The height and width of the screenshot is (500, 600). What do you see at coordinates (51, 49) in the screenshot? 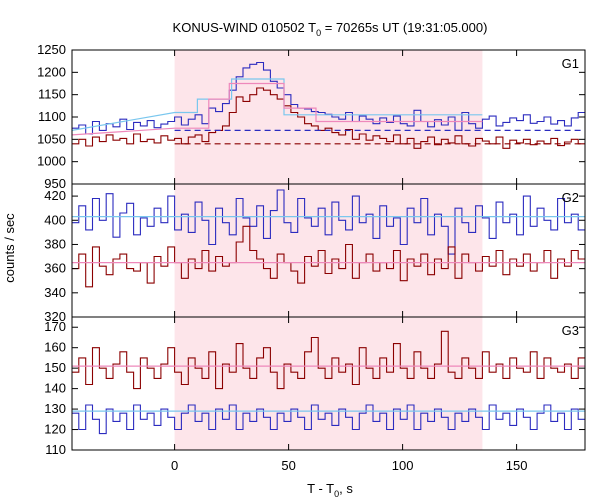
I see `y-tick-label: 1250` at bounding box center [51, 49].